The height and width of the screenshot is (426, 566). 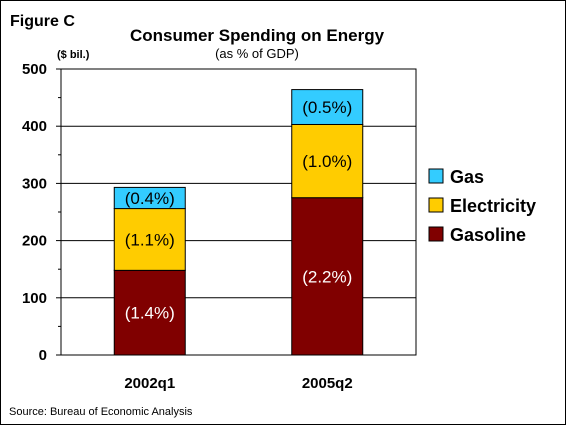 I want to click on legend-label: Electricity, so click(x=493, y=206).